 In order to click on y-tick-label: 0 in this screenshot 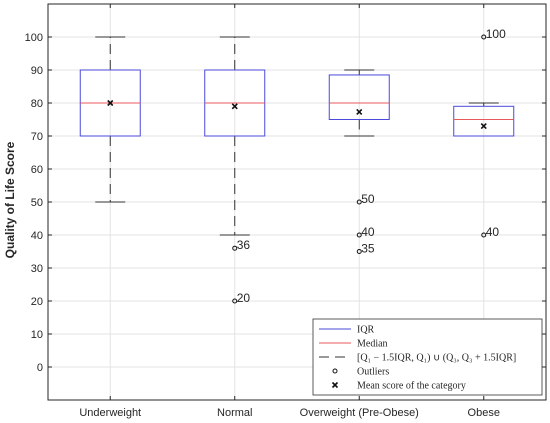, I will do `click(40, 368)`.